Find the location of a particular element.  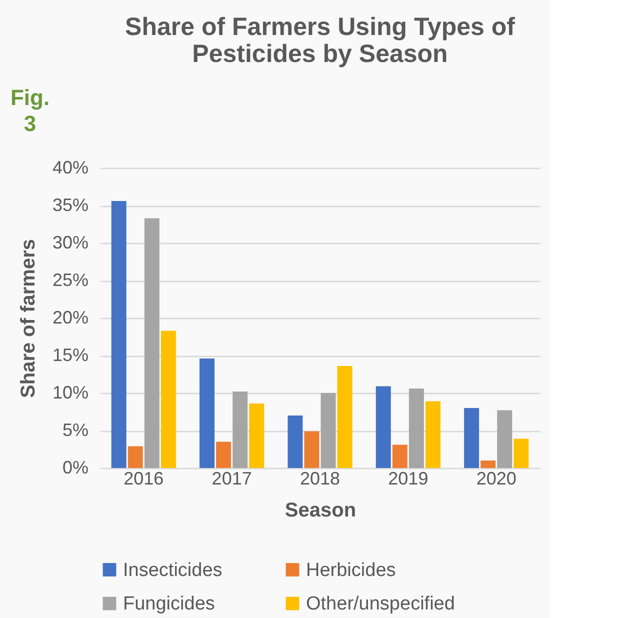

y-tick-label: 40% is located at coordinates (70, 168).